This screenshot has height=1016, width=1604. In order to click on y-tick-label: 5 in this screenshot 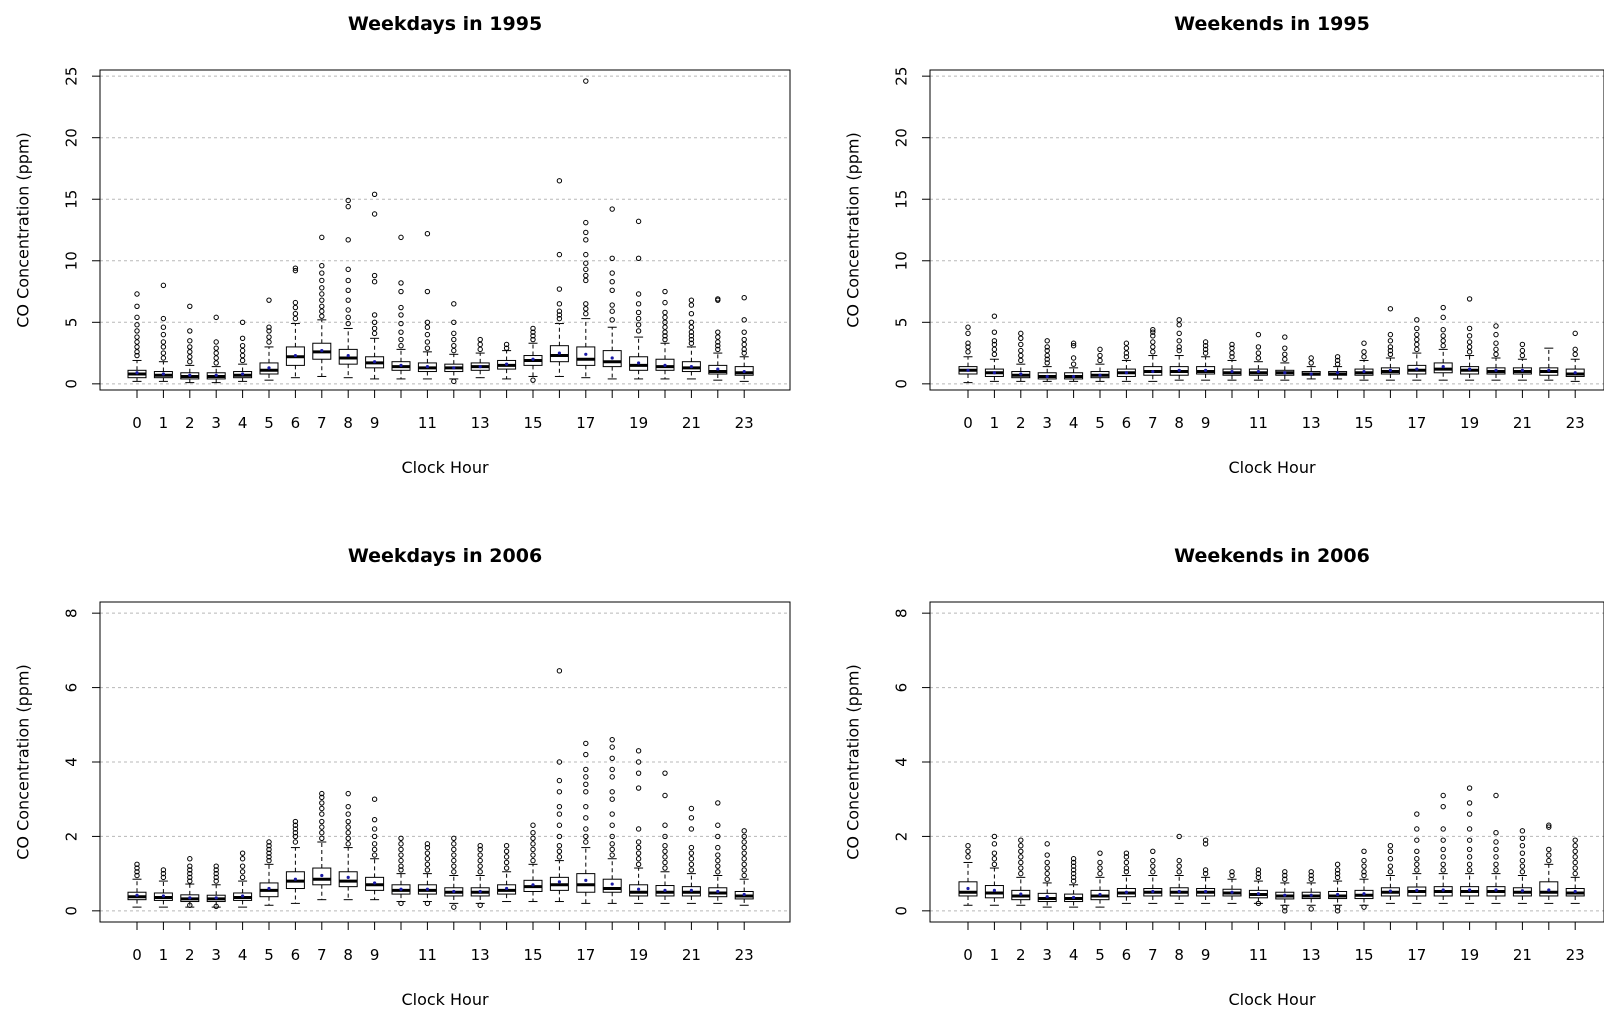, I will do `click(72, 323)`.